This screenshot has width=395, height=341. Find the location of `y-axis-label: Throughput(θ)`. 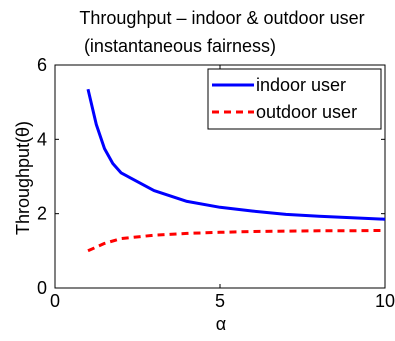

y-axis-label: Throughput(θ) is located at coordinates (23, 178).